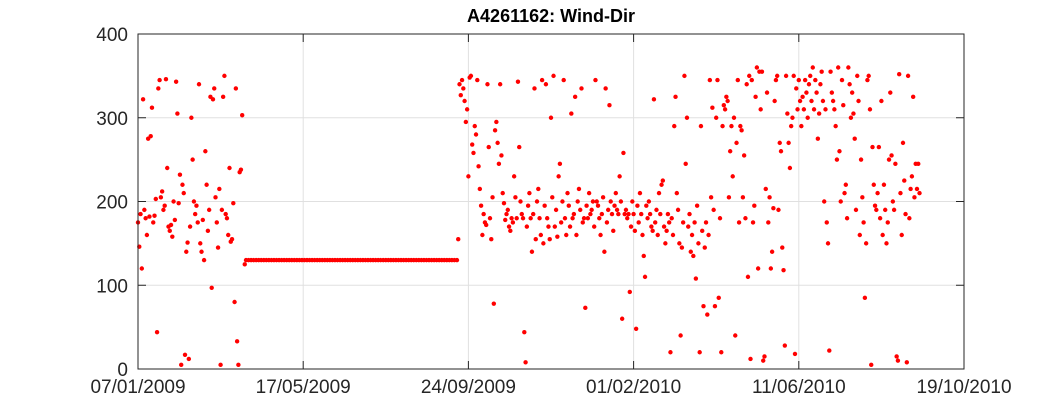 The height and width of the screenshot is (413, 1063). What do you see at coordinates (112, 203) in the screenshot?
I see `y-tick-label: 200` at bounding box center [112, 203].